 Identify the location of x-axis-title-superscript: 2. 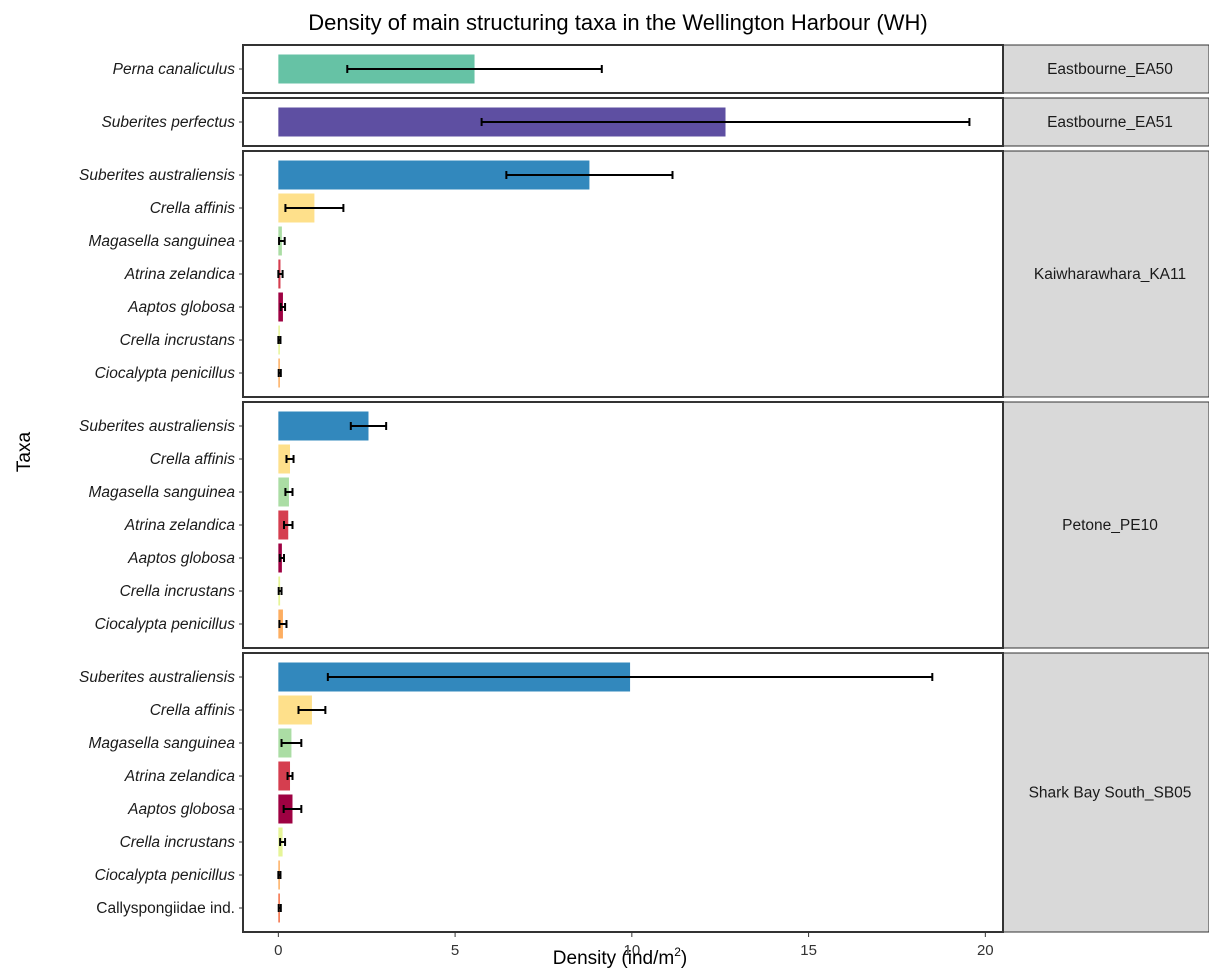
(677, 952).